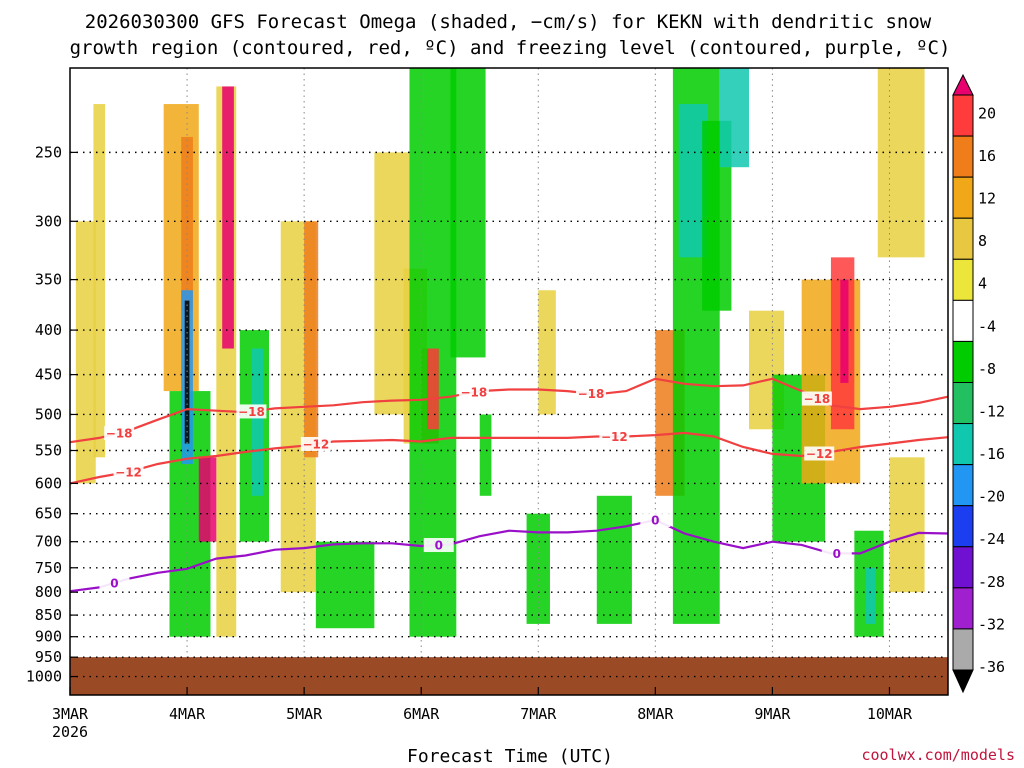  Describe the element at coordinates (48, 657) in the screenshot. I see `y-tick-label: 950` at that location.